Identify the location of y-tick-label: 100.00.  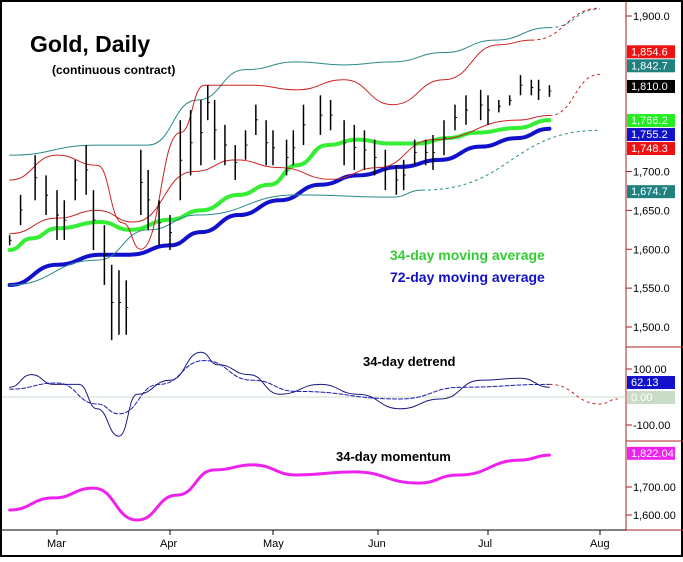
(650, 370).